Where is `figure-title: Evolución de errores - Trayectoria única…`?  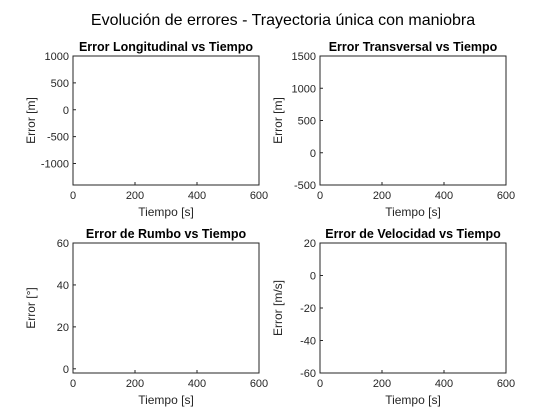
figure-title: Evolución de errores - Trayectoria única… is located at coordinates (283, 20).